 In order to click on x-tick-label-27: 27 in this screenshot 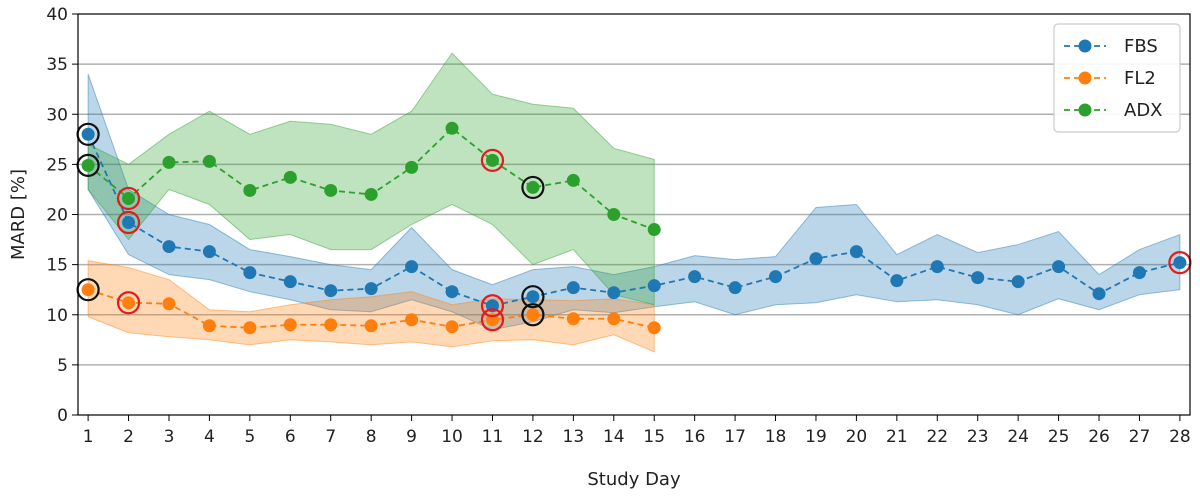, I will do `click(1140, 437)`.